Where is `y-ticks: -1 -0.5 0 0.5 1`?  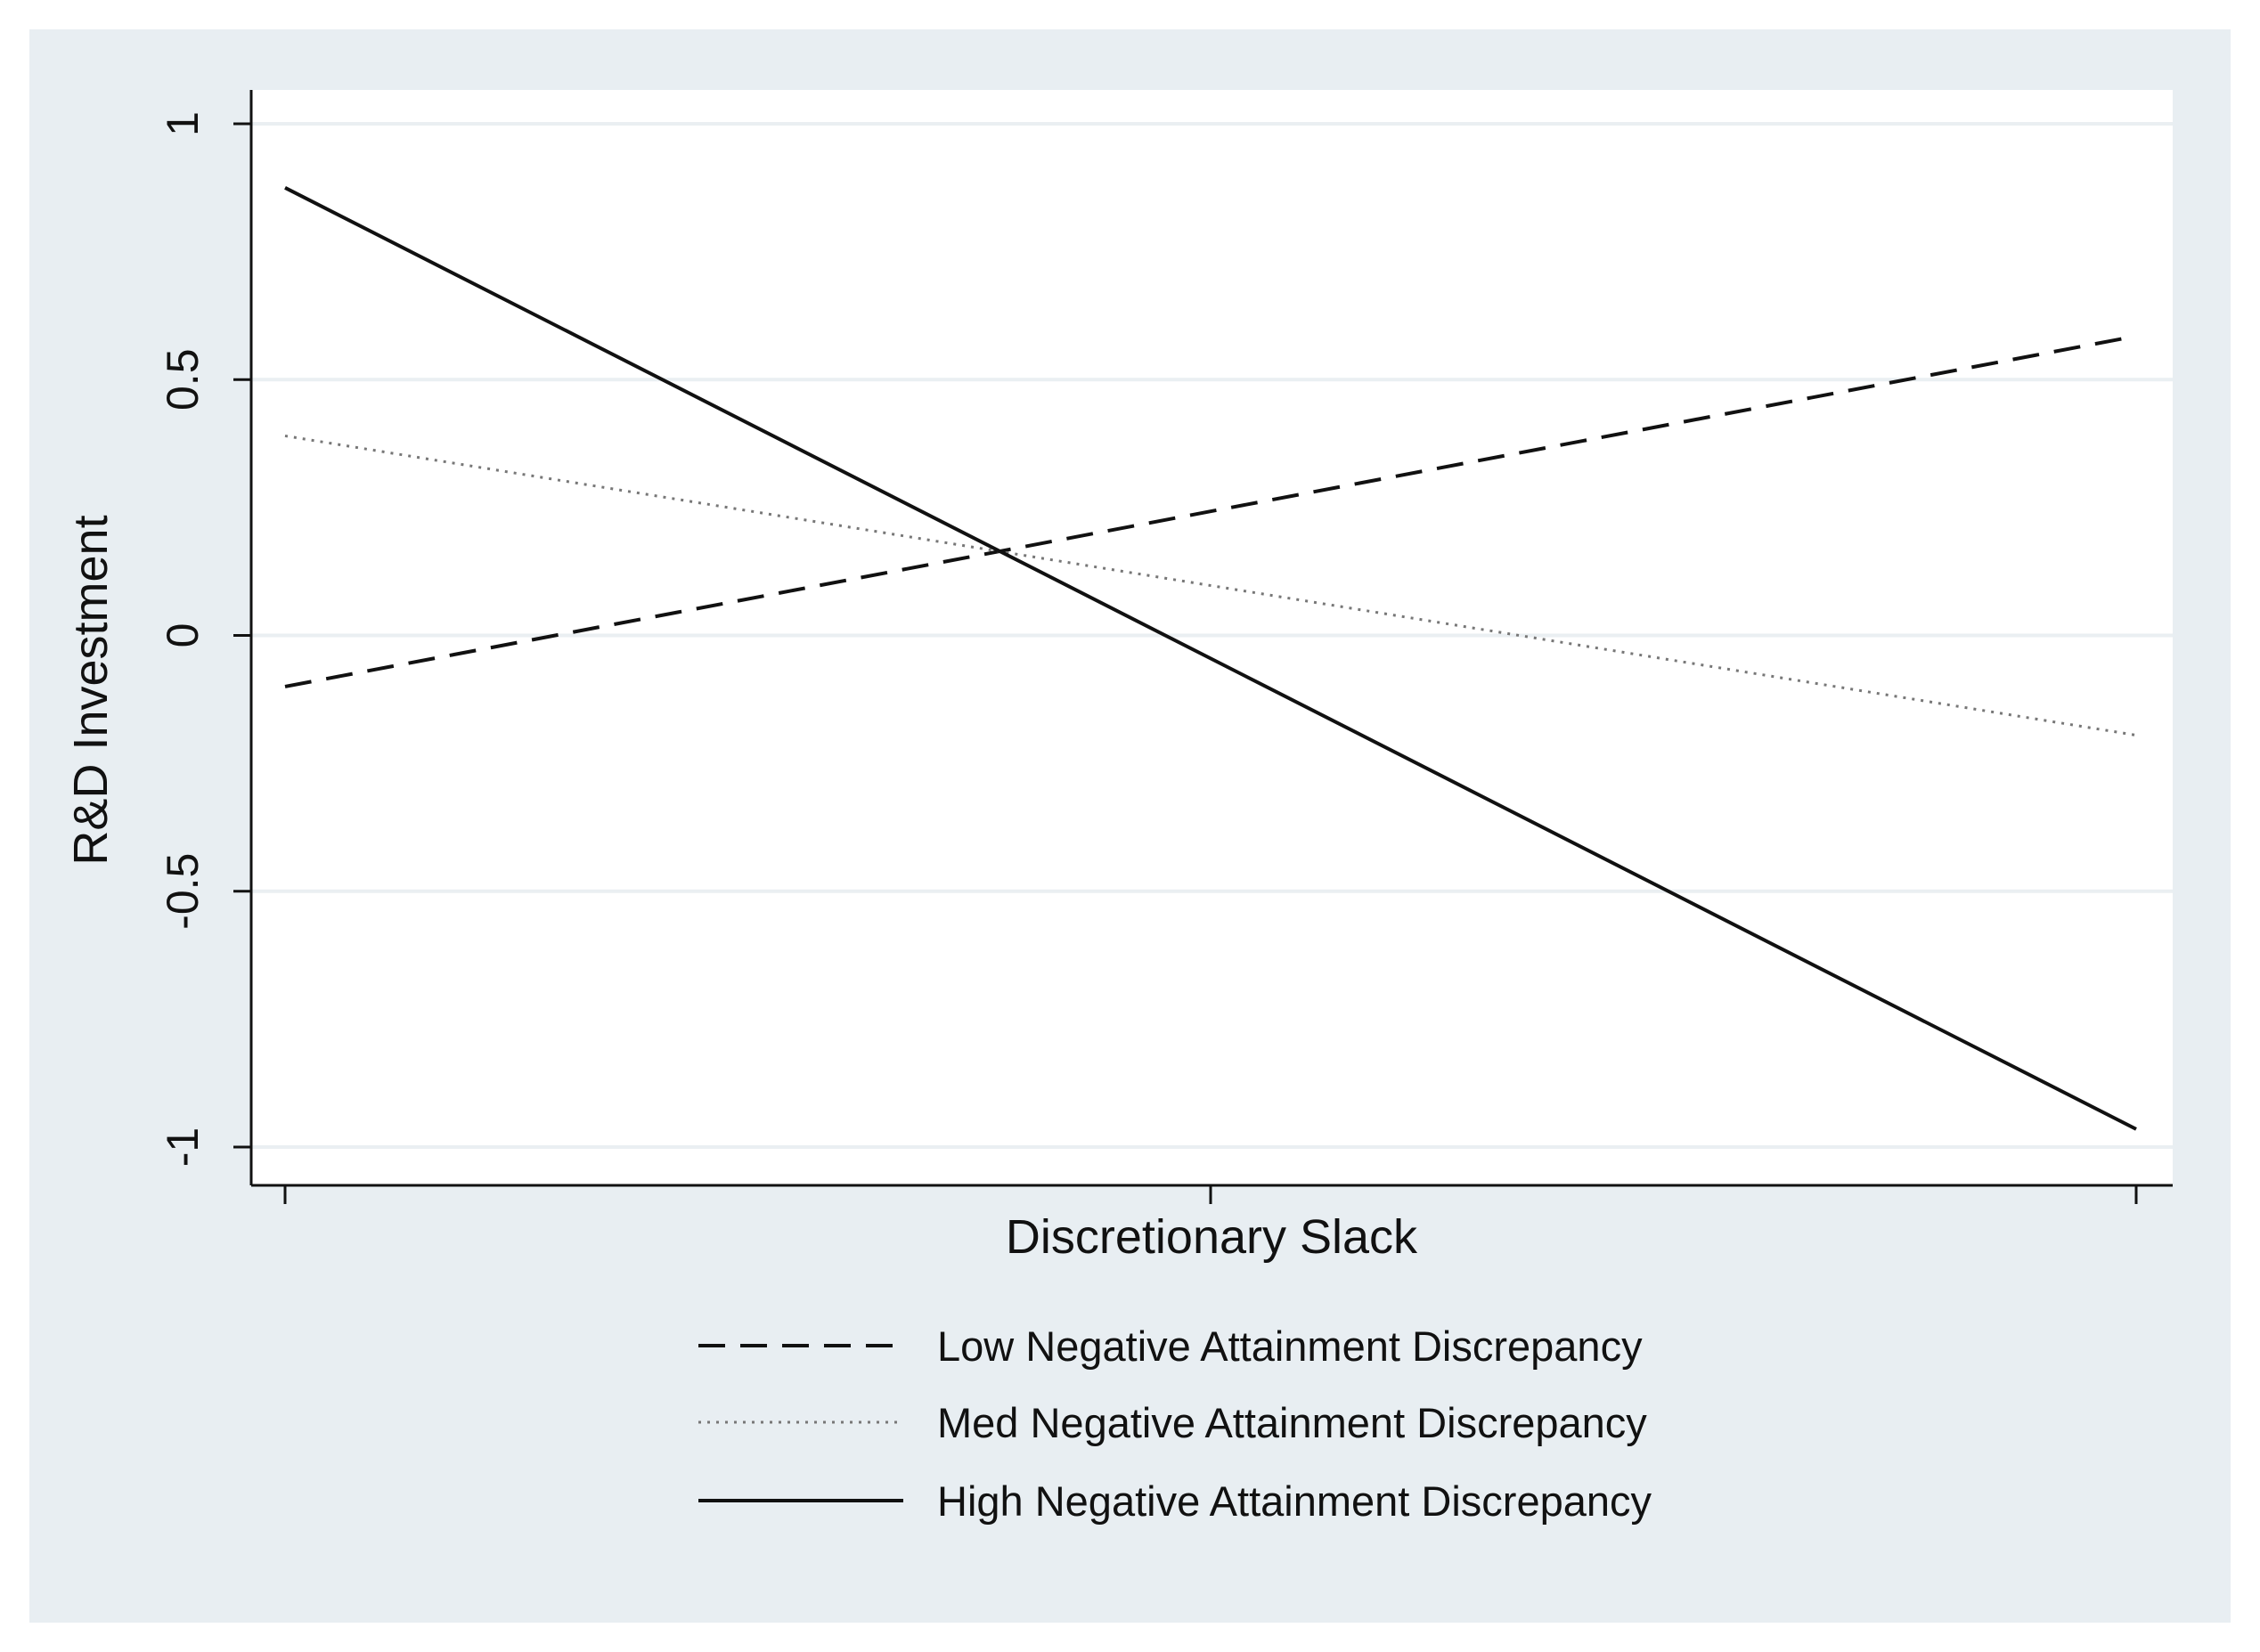 y-ticks: -1 -0.5 0 0.5 1 is located at coordinates (204, 639).